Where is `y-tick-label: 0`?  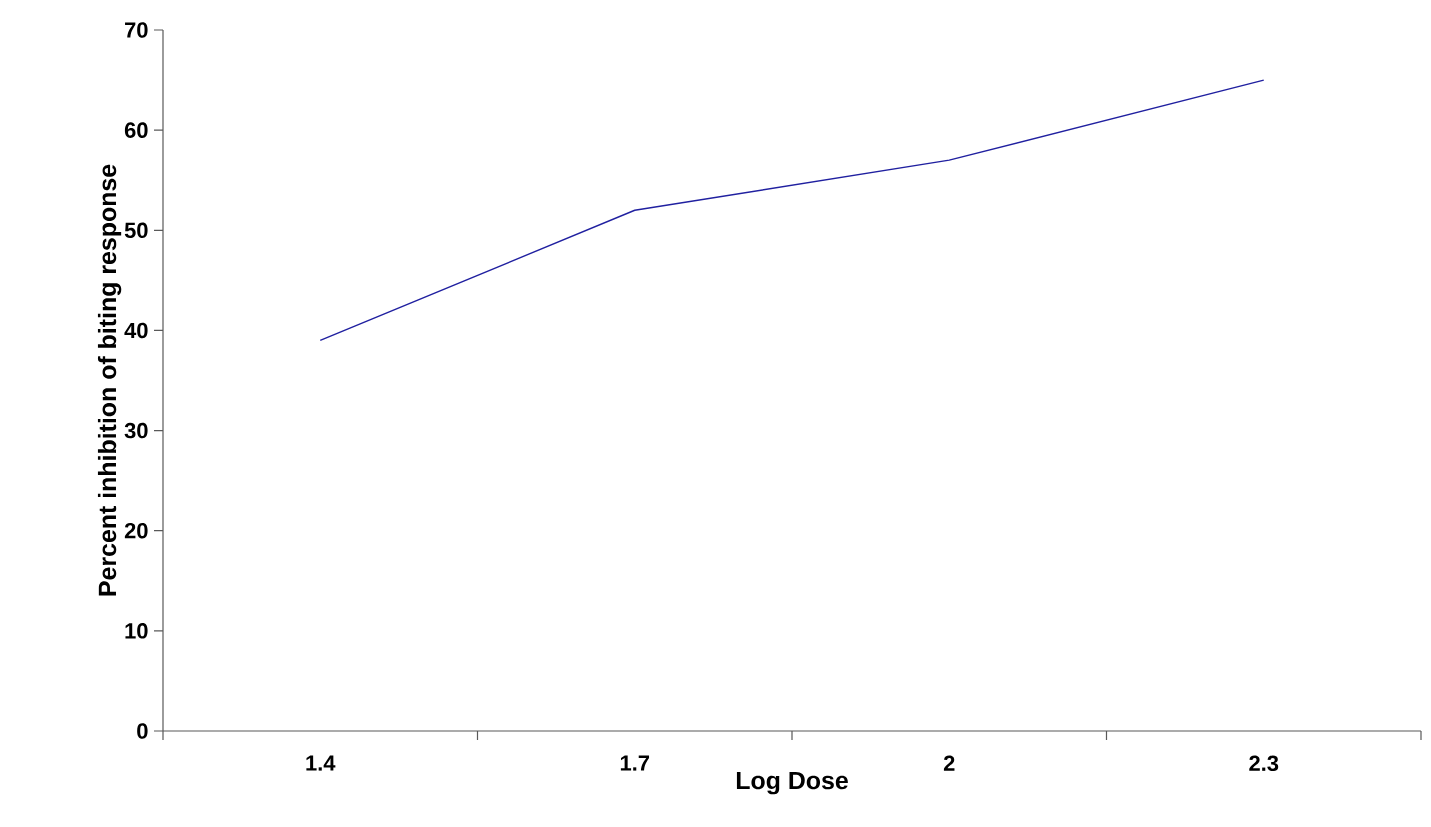 y-tick-label: 0 is located at coordinates (142, 731).